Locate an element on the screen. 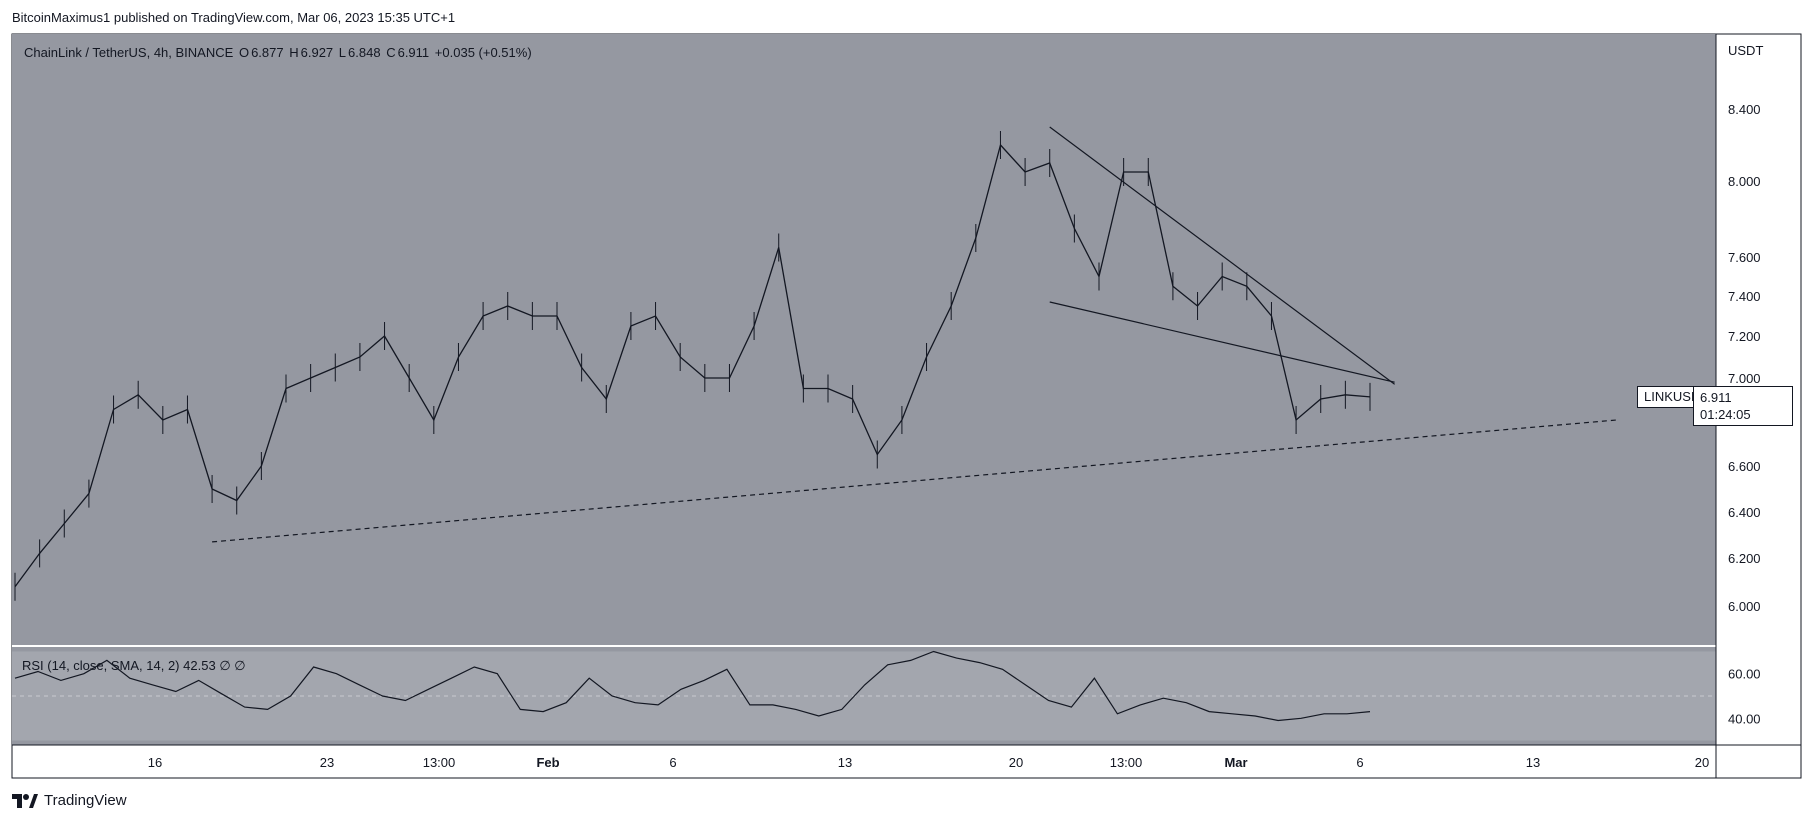  time-tick-label: 16 is located at coordinates (155, 762).